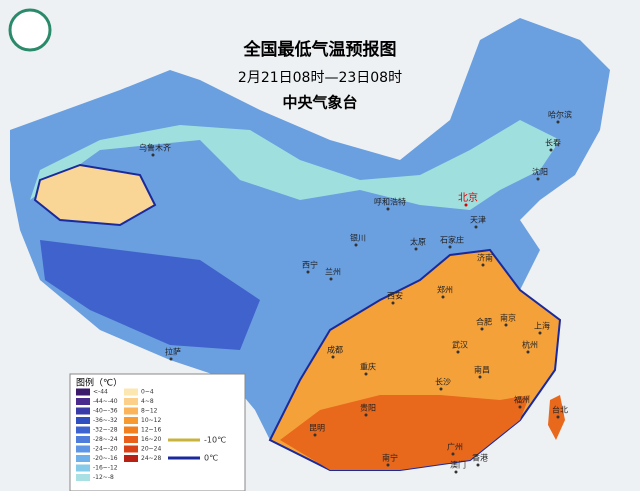 This screenshot has width=640, height=495. What do you see at coordinates (458, 465) in the screenshot?
I see `city-label: 澳门` at bounding box center [458, 465].